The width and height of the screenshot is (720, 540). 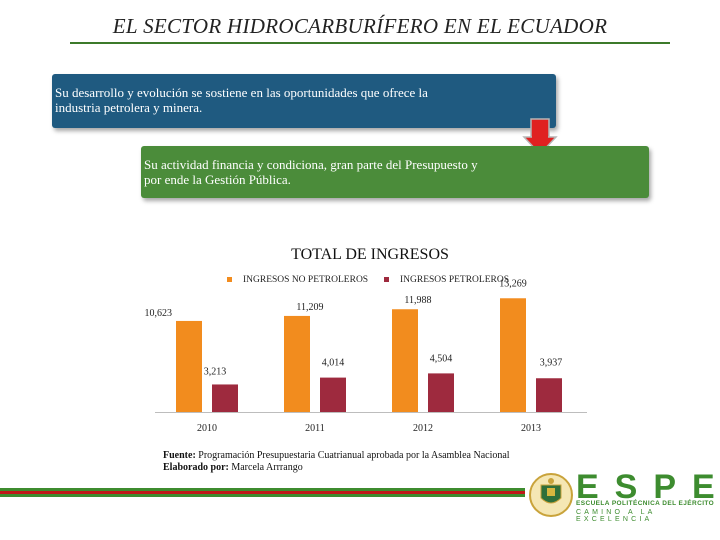 I want to click on info-box-development-line2: industria petrolera y minera., so click(x=129, y=107).